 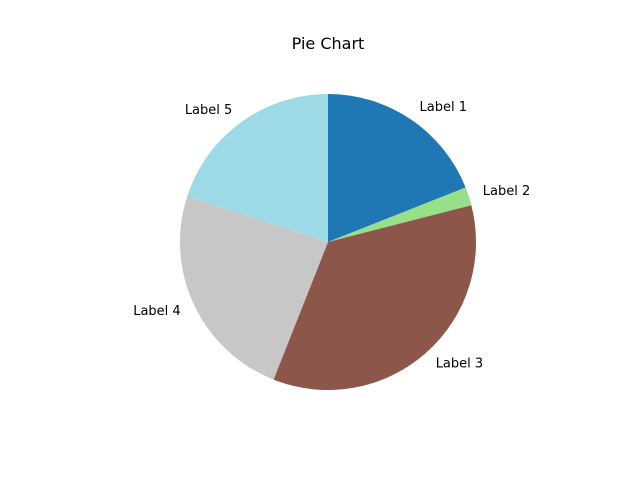 I want to click on pie-label-2: Label 2, so click(x=506, y=191).